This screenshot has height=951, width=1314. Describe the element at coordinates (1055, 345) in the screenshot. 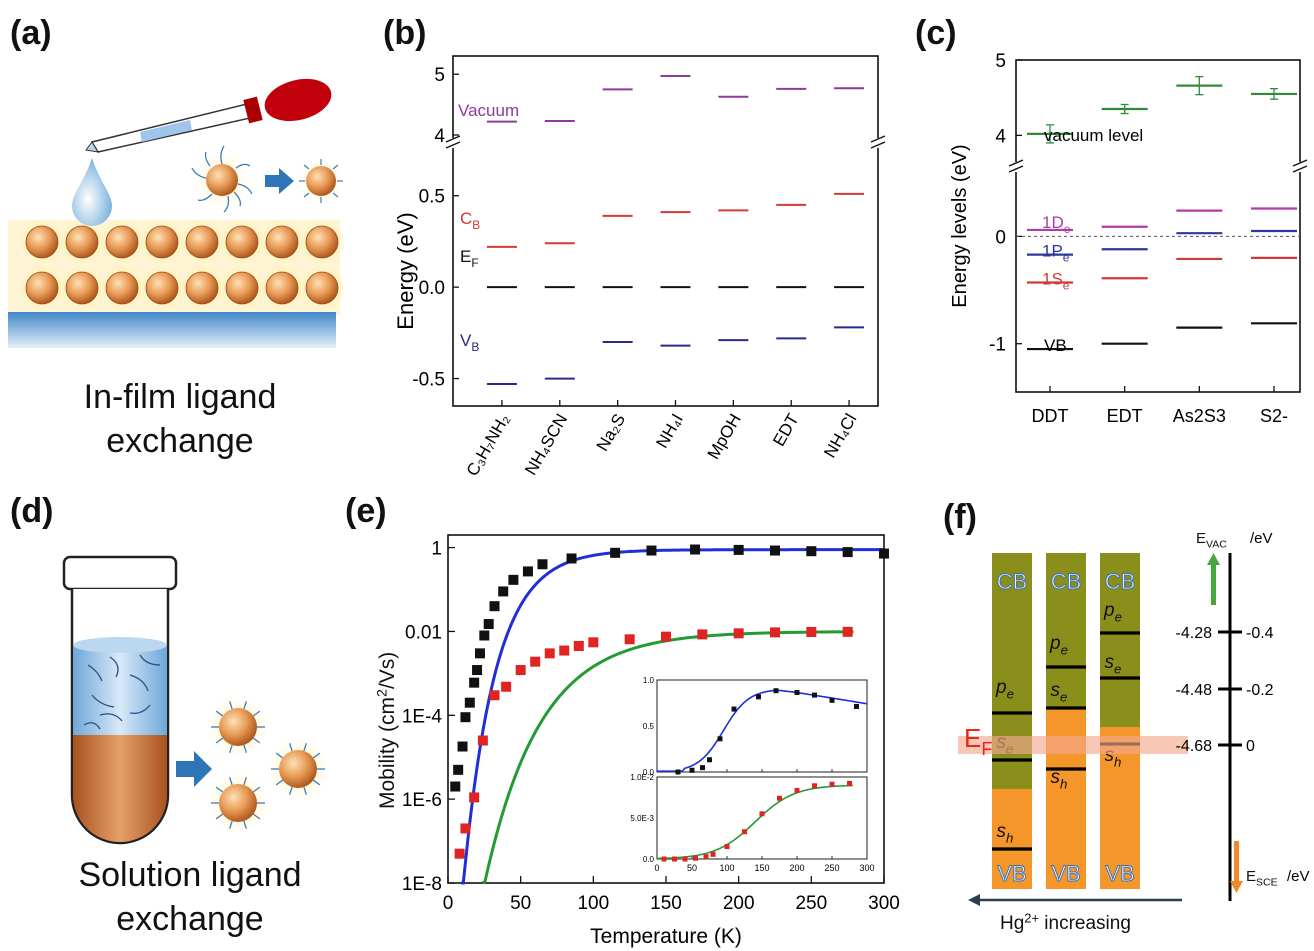

I see `label-vb: VB` at that location.